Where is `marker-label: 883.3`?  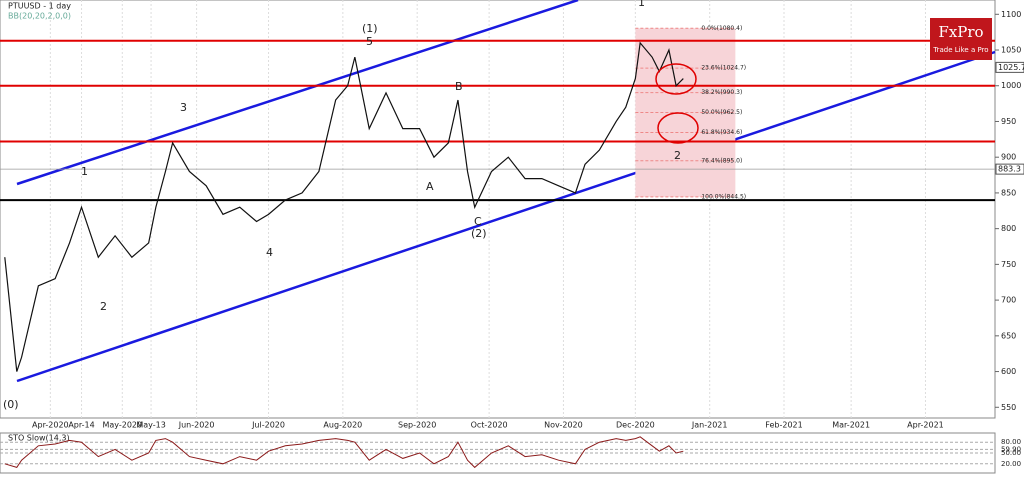
marker-label: 883.3 is located at coordinates (1009, 169).